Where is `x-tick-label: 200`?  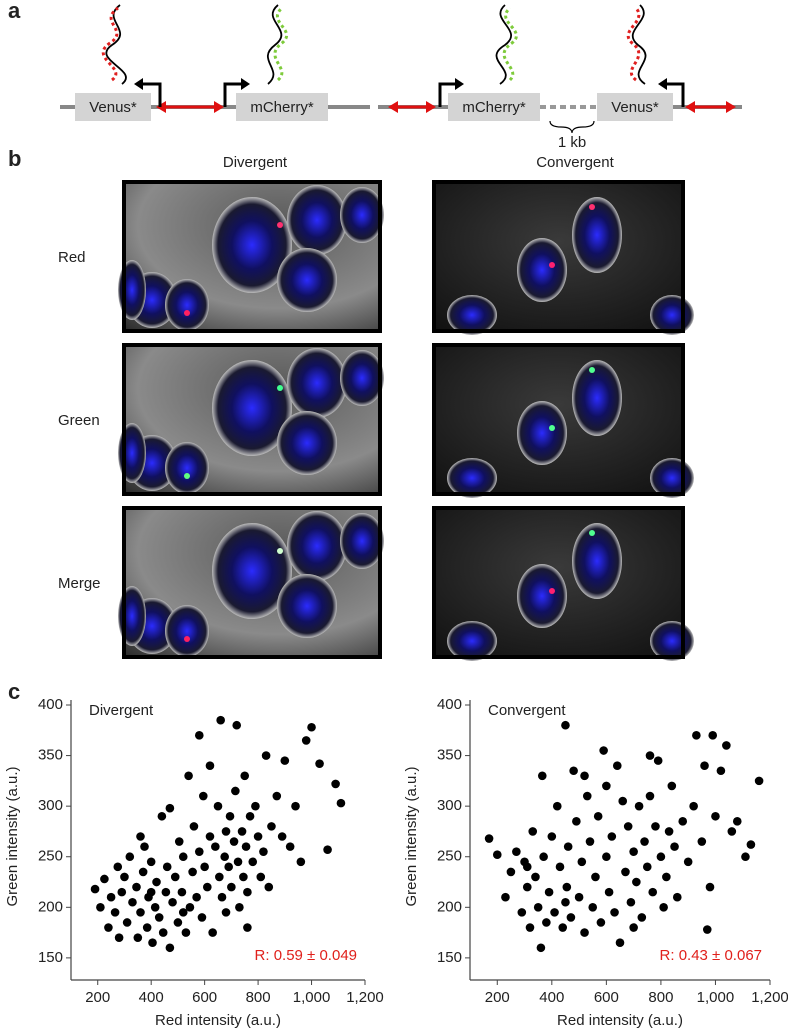
x-tick-label: 200 is located at coordinates (97, 997).